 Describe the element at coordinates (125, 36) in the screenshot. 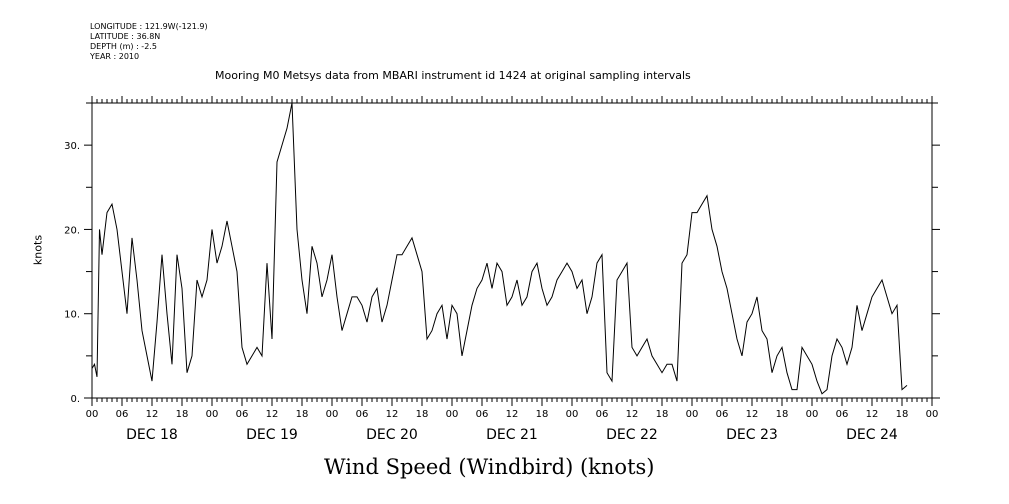

I see `latitude-text: LATITUDE : 36.8N` at that location.